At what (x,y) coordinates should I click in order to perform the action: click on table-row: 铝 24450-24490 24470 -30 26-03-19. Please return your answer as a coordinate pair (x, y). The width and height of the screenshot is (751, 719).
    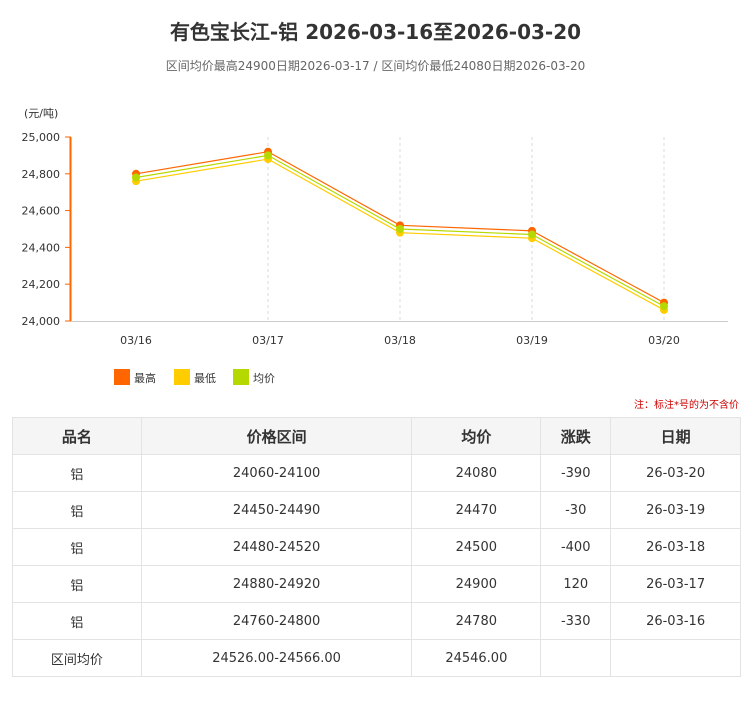
    Looking at the image, I should click on (376, 510).